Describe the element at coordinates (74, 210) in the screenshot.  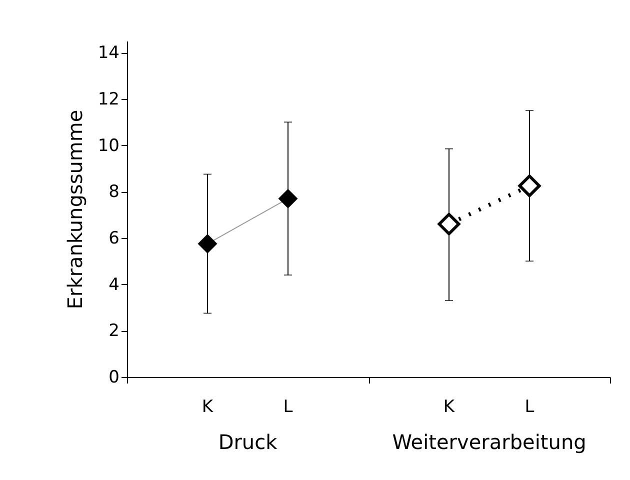
I see `y-axis-title: Erkrankungssumme` at that location.